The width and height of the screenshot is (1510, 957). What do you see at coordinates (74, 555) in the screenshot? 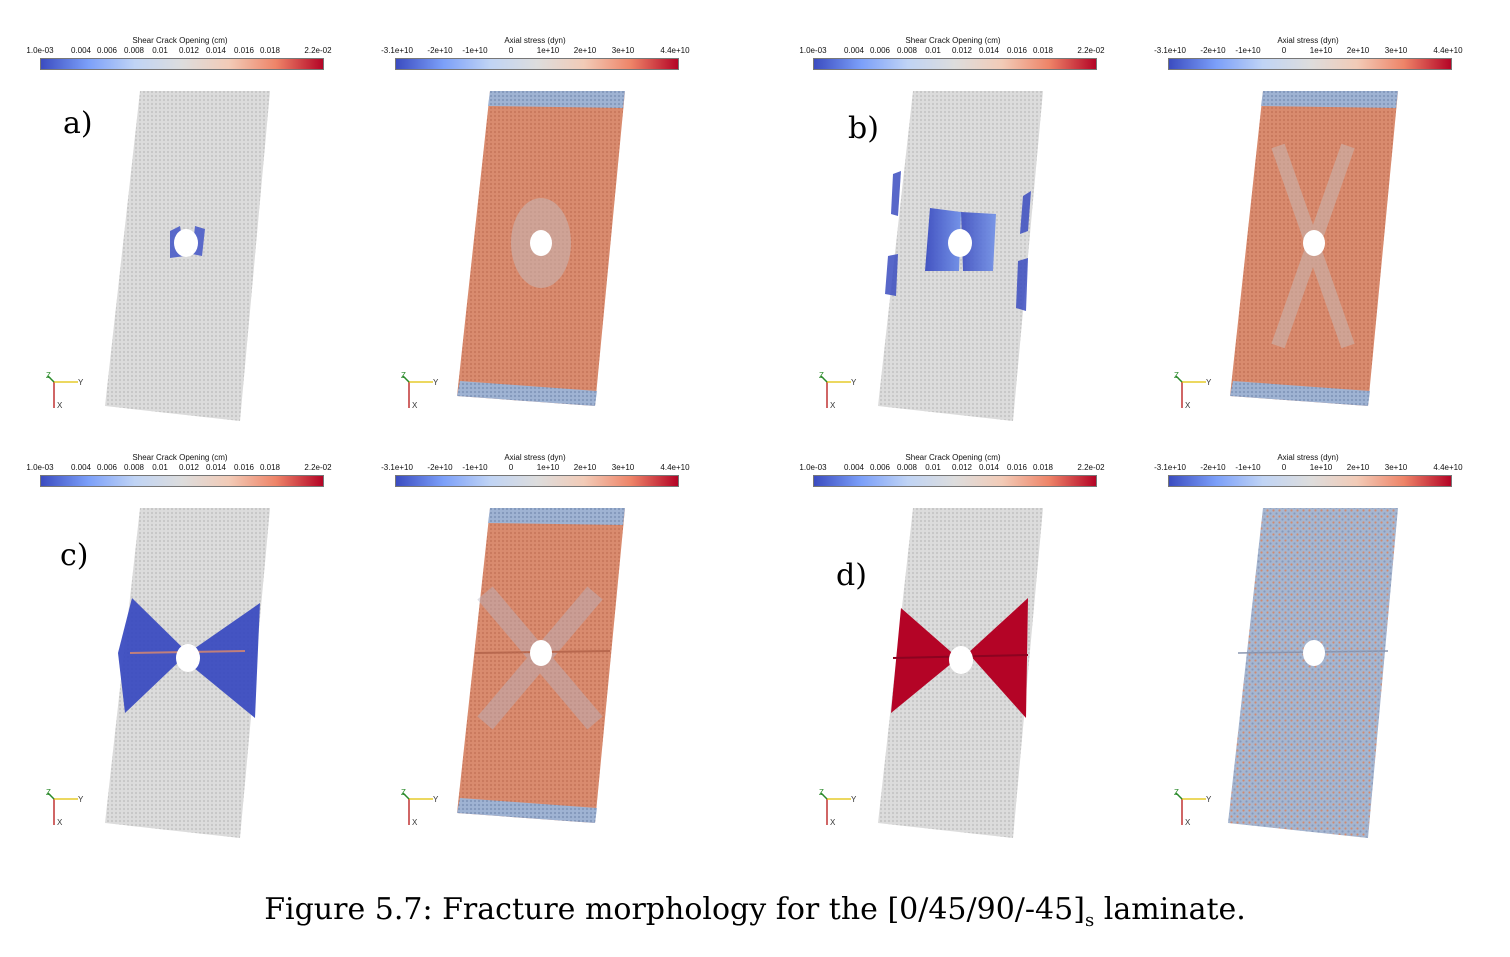
I see `panel-label-c: c)` at bounding box center [74, 555].